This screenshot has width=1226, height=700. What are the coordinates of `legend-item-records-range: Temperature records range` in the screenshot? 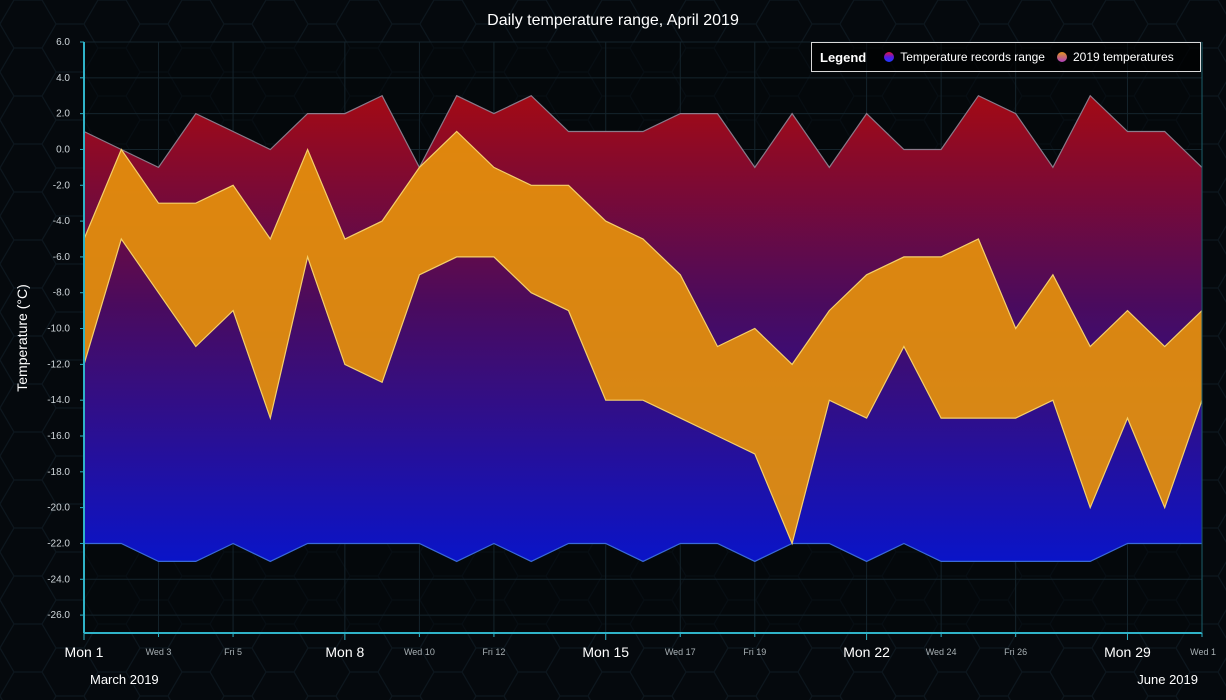 It's located at (964, 57).